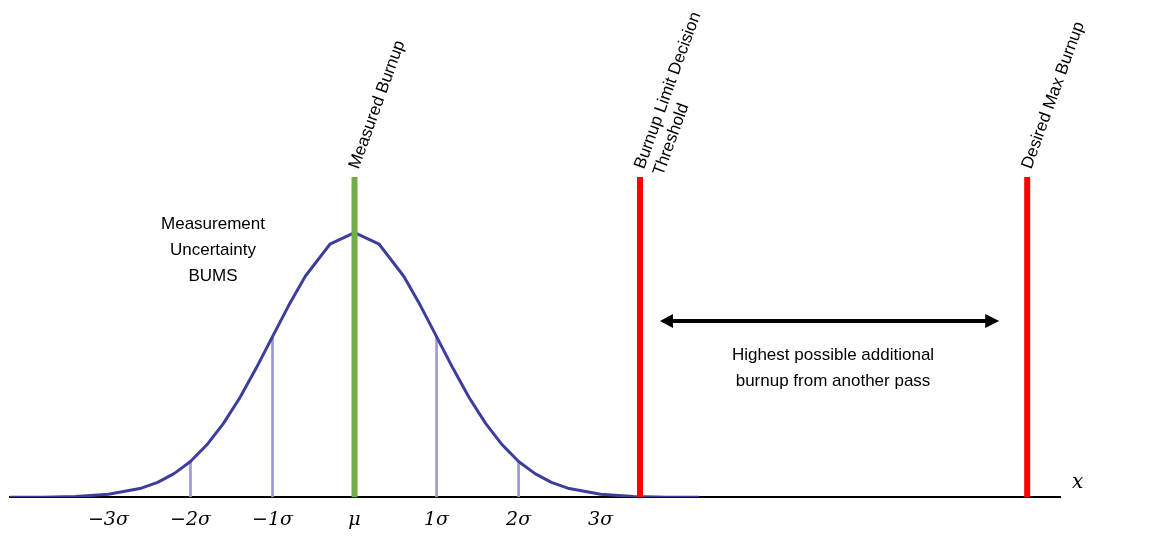  I want to click on x-tick-label: 3σ, so click(601, 517).